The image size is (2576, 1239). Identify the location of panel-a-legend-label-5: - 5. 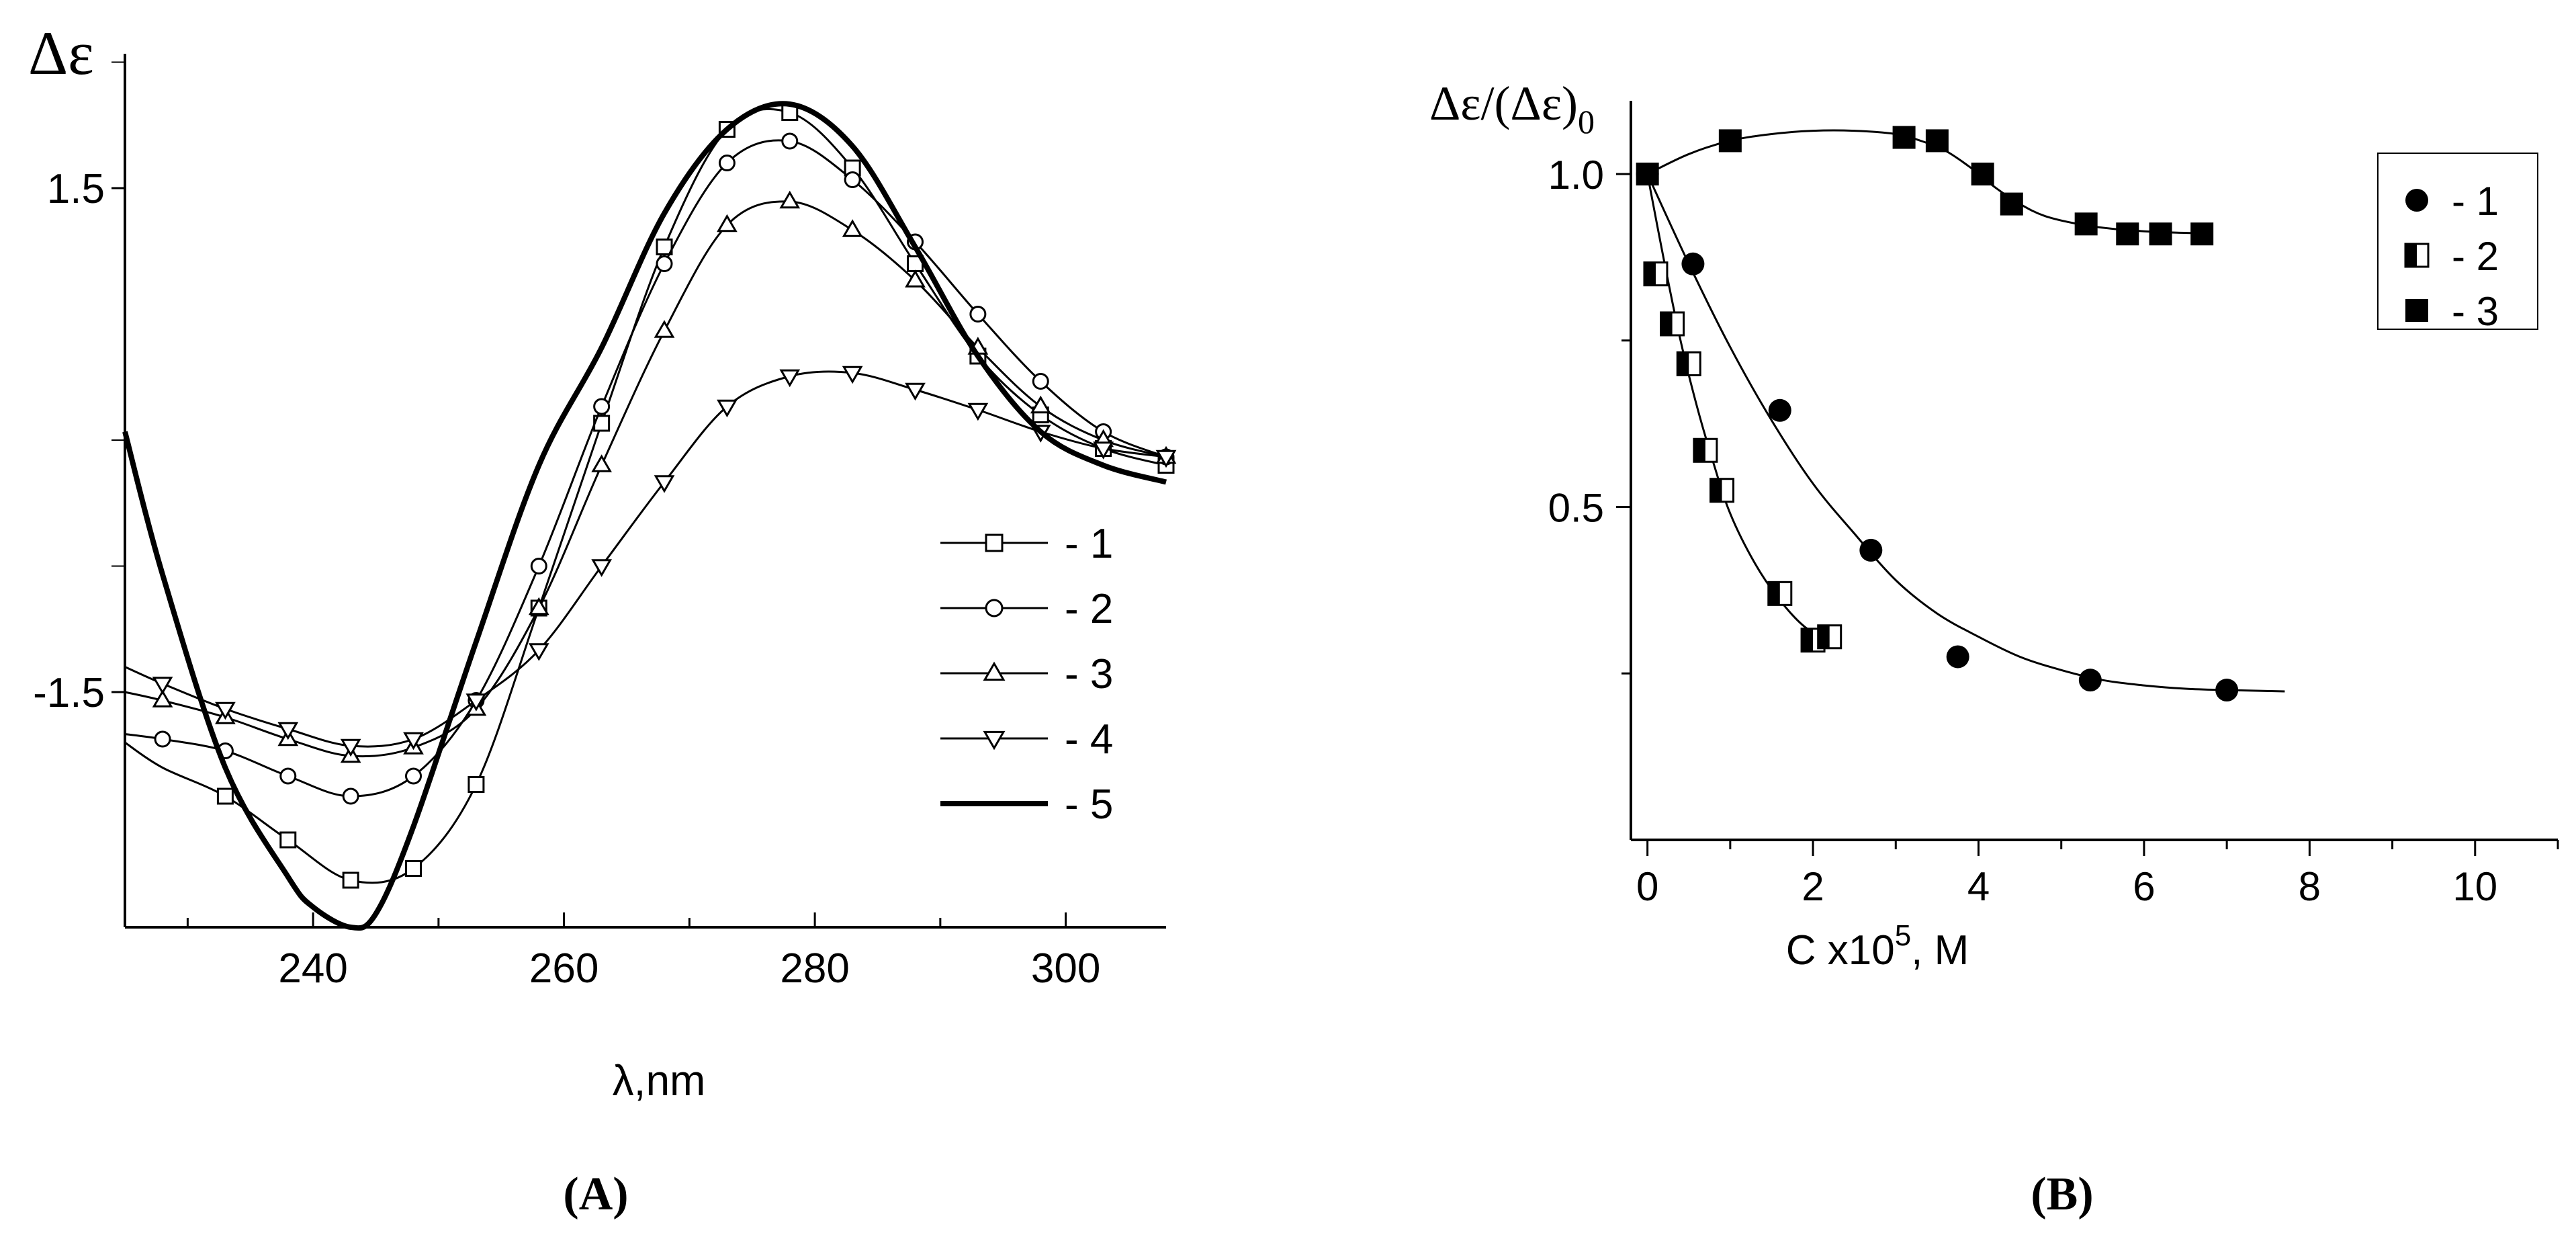
(1089, 804).